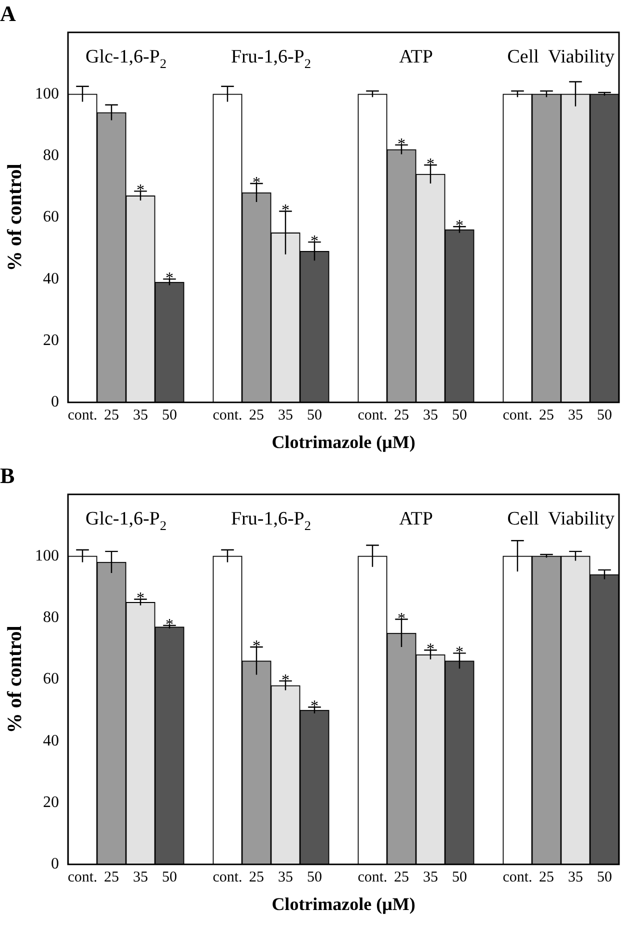 The width and height of the screenshot is (623, 928). Describe the element at coordinates (8, 13) in the screenshot. I see `chart-title: A` at that location.